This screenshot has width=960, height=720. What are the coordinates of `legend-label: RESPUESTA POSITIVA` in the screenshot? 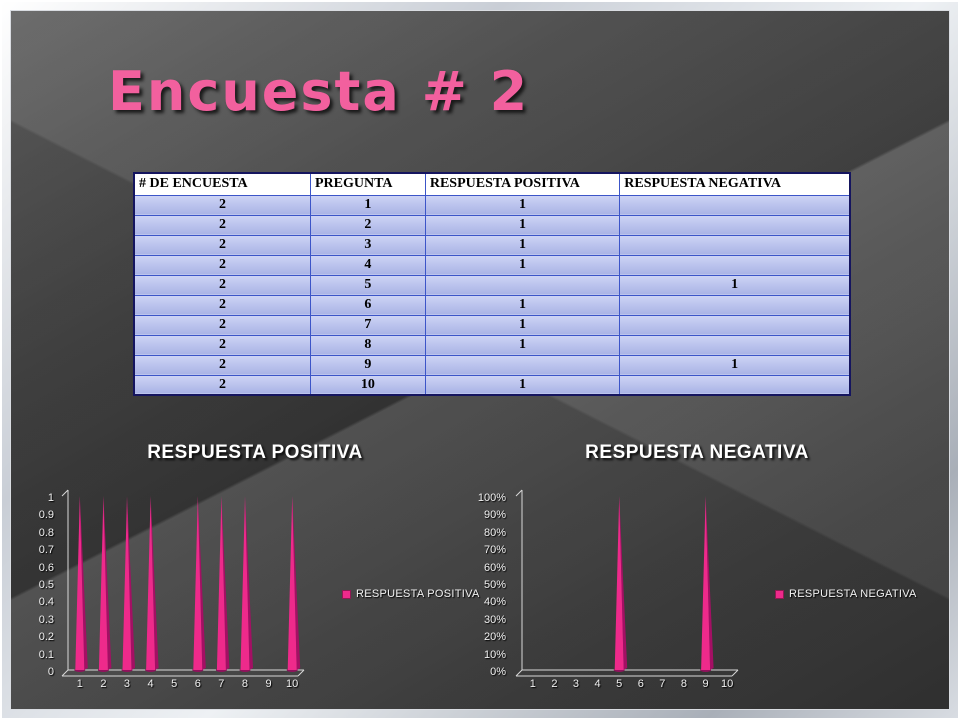 It's located at (418, 594).